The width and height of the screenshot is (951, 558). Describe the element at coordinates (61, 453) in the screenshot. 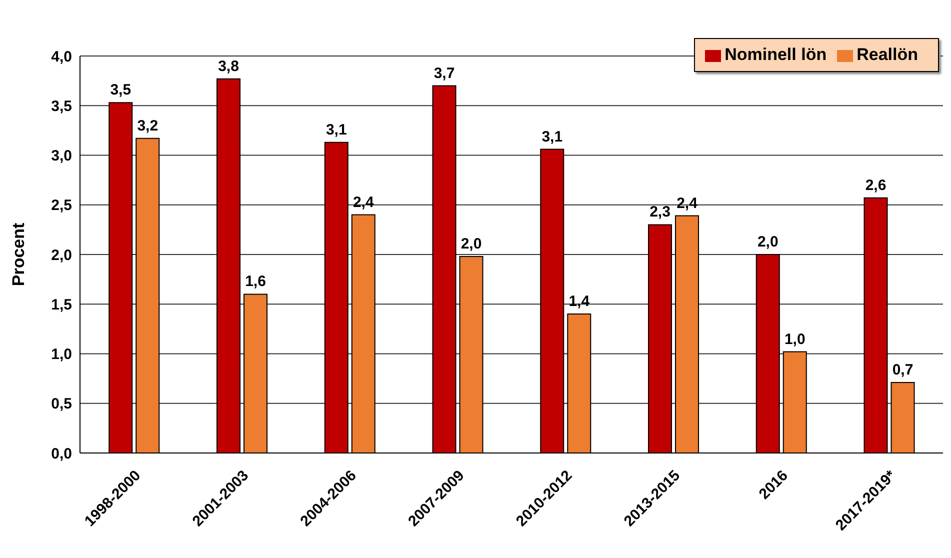

I see `y-tick-label: 0,0` at that location.